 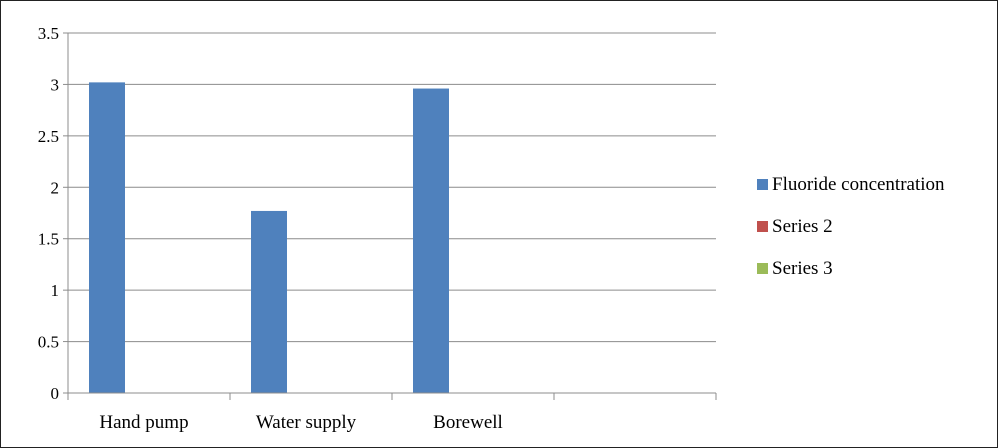 What do you see at coordinates (48, 239) in the screenshot?
I see `y-tick-label: 1.5` at bounding box center [48, 239].